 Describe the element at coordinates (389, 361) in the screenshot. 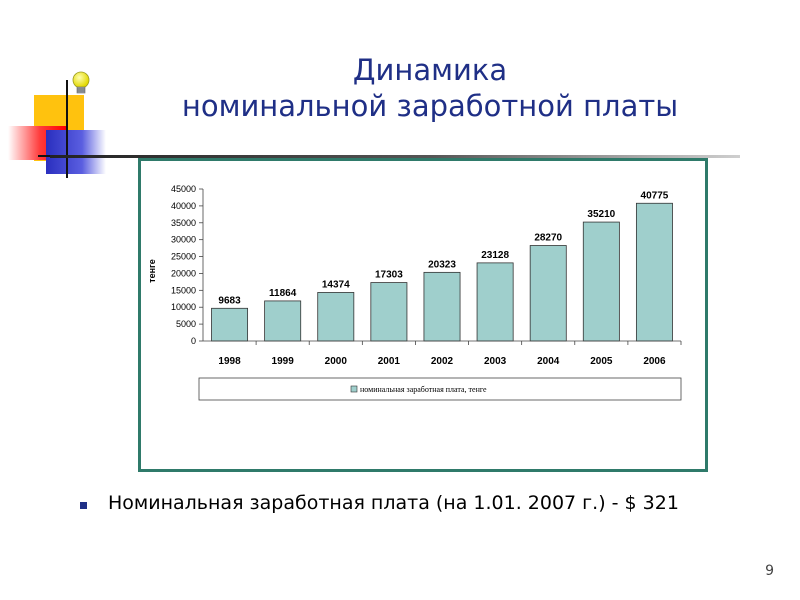

I see `x-tick-label-2001: 2001` at that location.